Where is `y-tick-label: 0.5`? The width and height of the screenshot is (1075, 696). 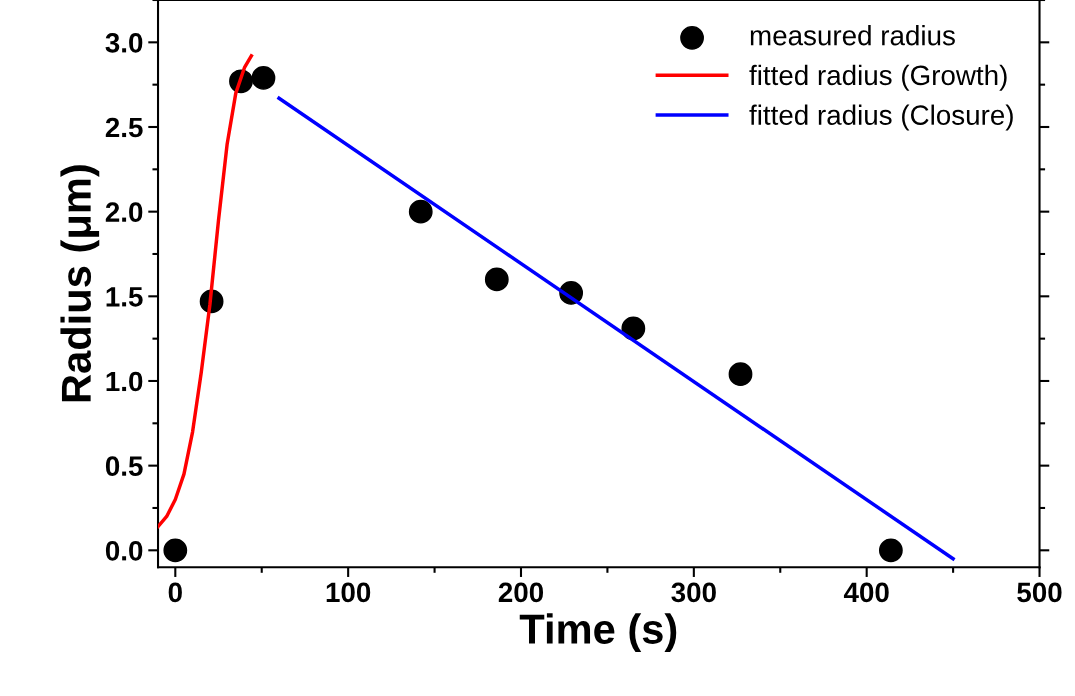 y-tick-label: 0.5 is located at coordinates (124, 466).